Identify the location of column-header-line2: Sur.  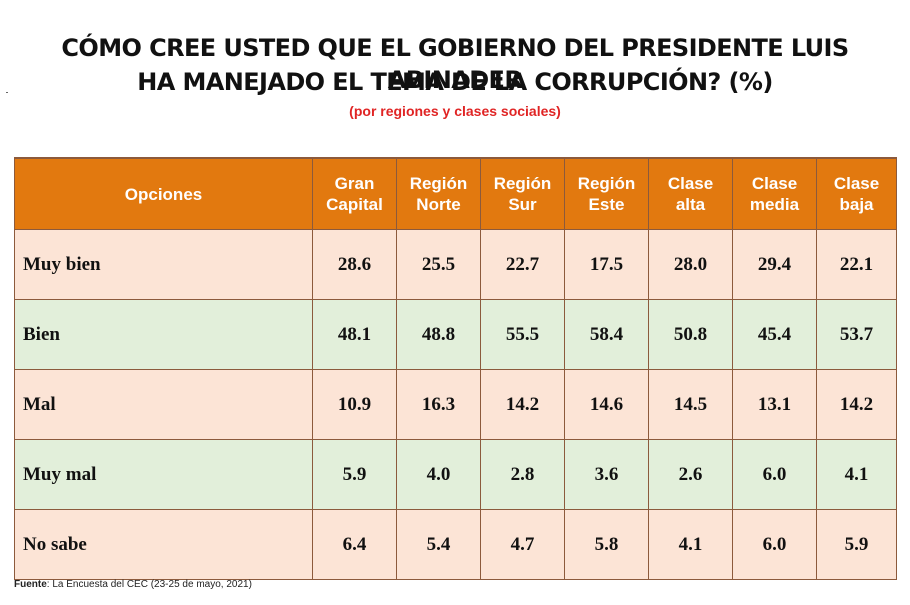
(522, 204).